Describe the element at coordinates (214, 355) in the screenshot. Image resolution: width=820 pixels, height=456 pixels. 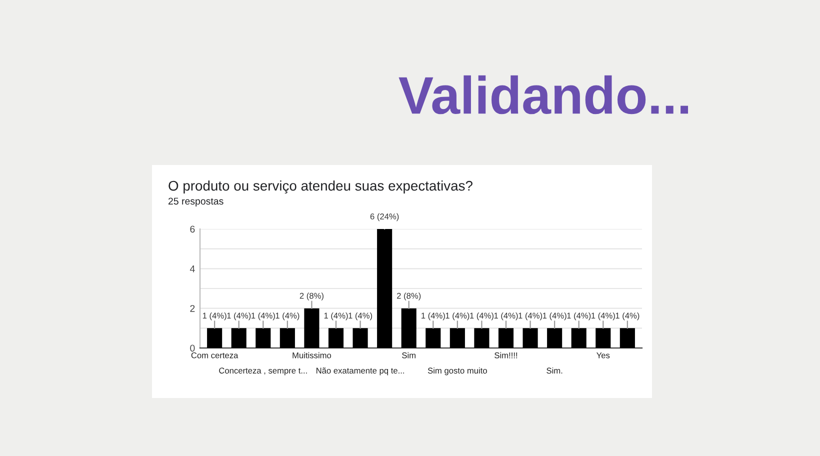
I see `x-tick-label: Com certeza` at that location.